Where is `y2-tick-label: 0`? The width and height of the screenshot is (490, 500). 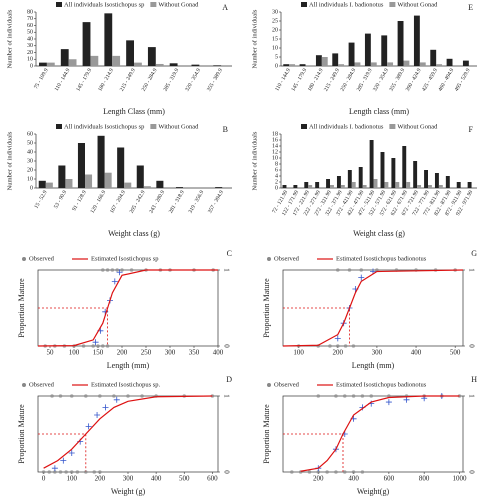
y2-tick-label: 0 is located at coordinates (471, 472).